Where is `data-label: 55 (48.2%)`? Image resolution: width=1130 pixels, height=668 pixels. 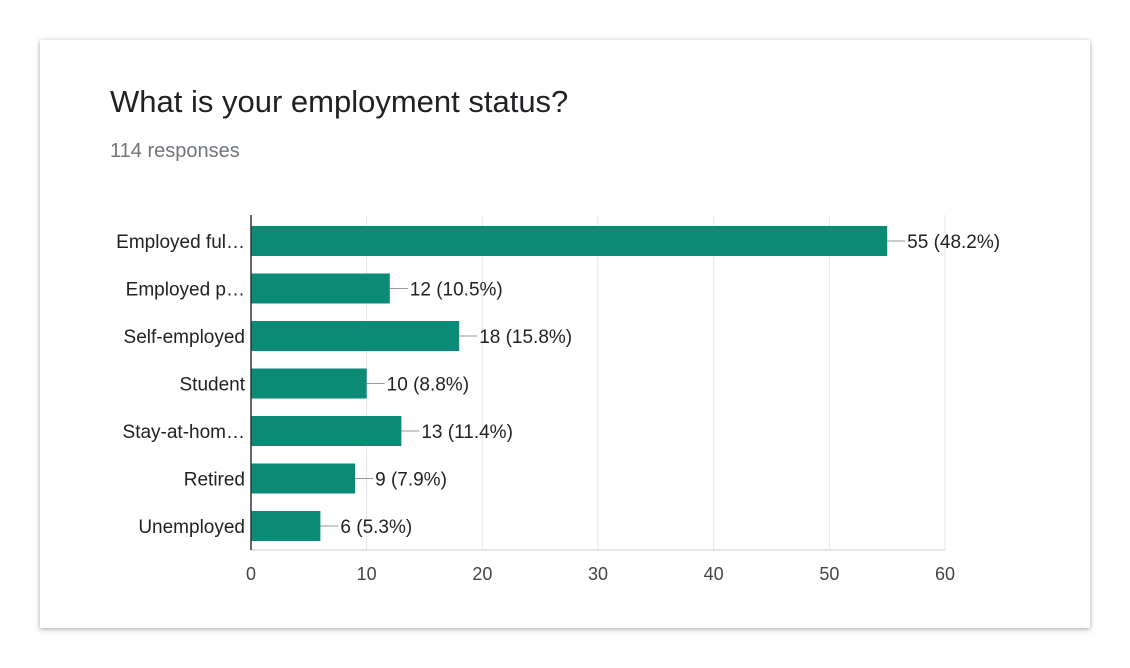 data-label: 55 (48.2%) is located at coordinates (953, 242).